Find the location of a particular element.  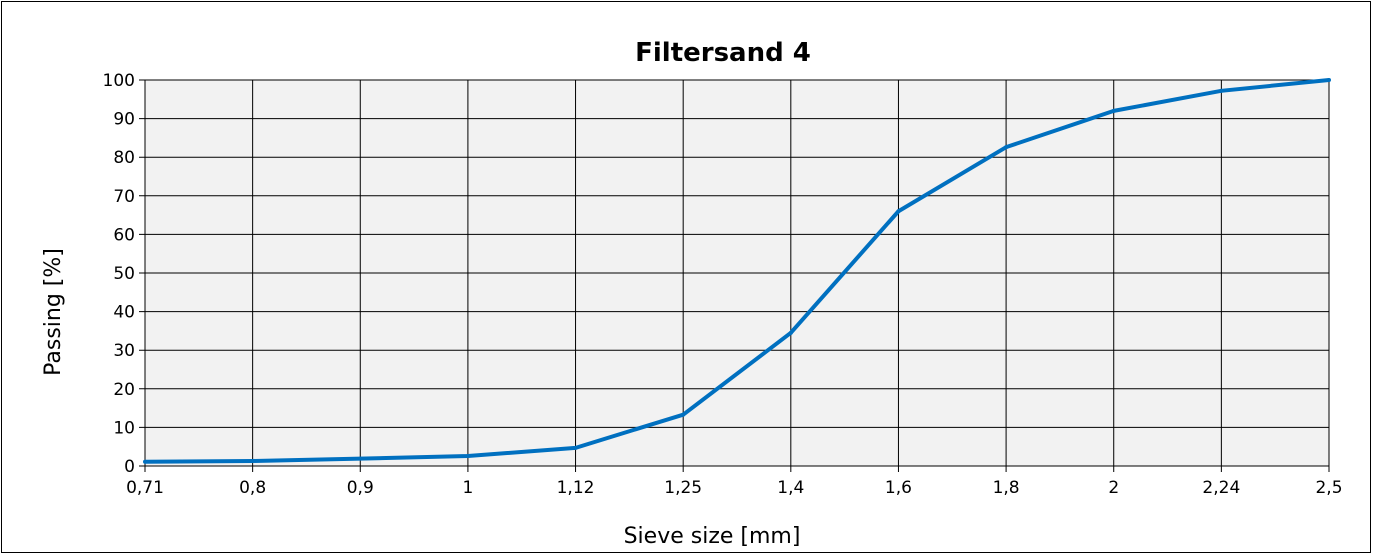

x-tick-label: 1,8 is located at coordinates (1006, 488).